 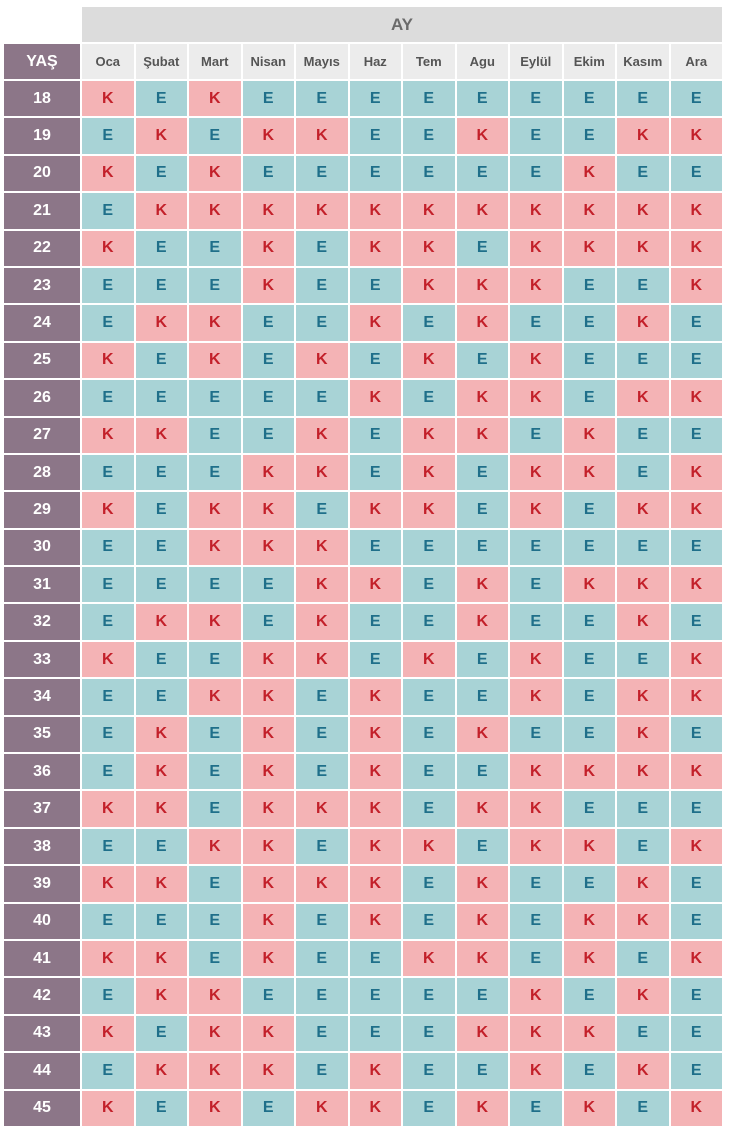 What do you see at coordinates (42, 61) in the screenshot?
I see `age-column-header: YAŞ` at bounding box center [42, 61].